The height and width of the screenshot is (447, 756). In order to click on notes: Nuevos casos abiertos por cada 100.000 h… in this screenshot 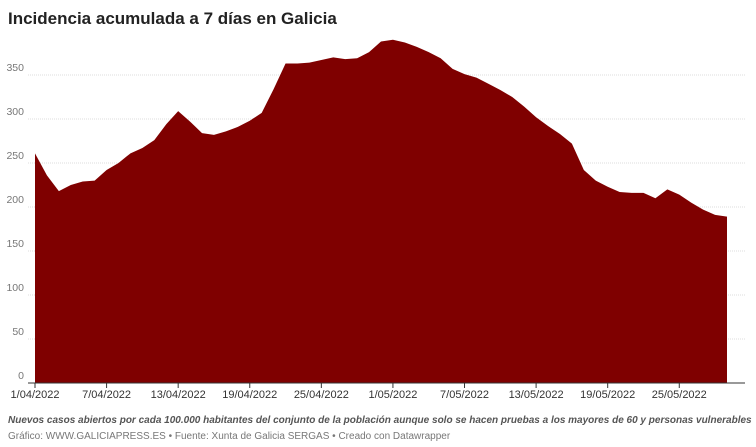, I will do `click(380, 420)`.